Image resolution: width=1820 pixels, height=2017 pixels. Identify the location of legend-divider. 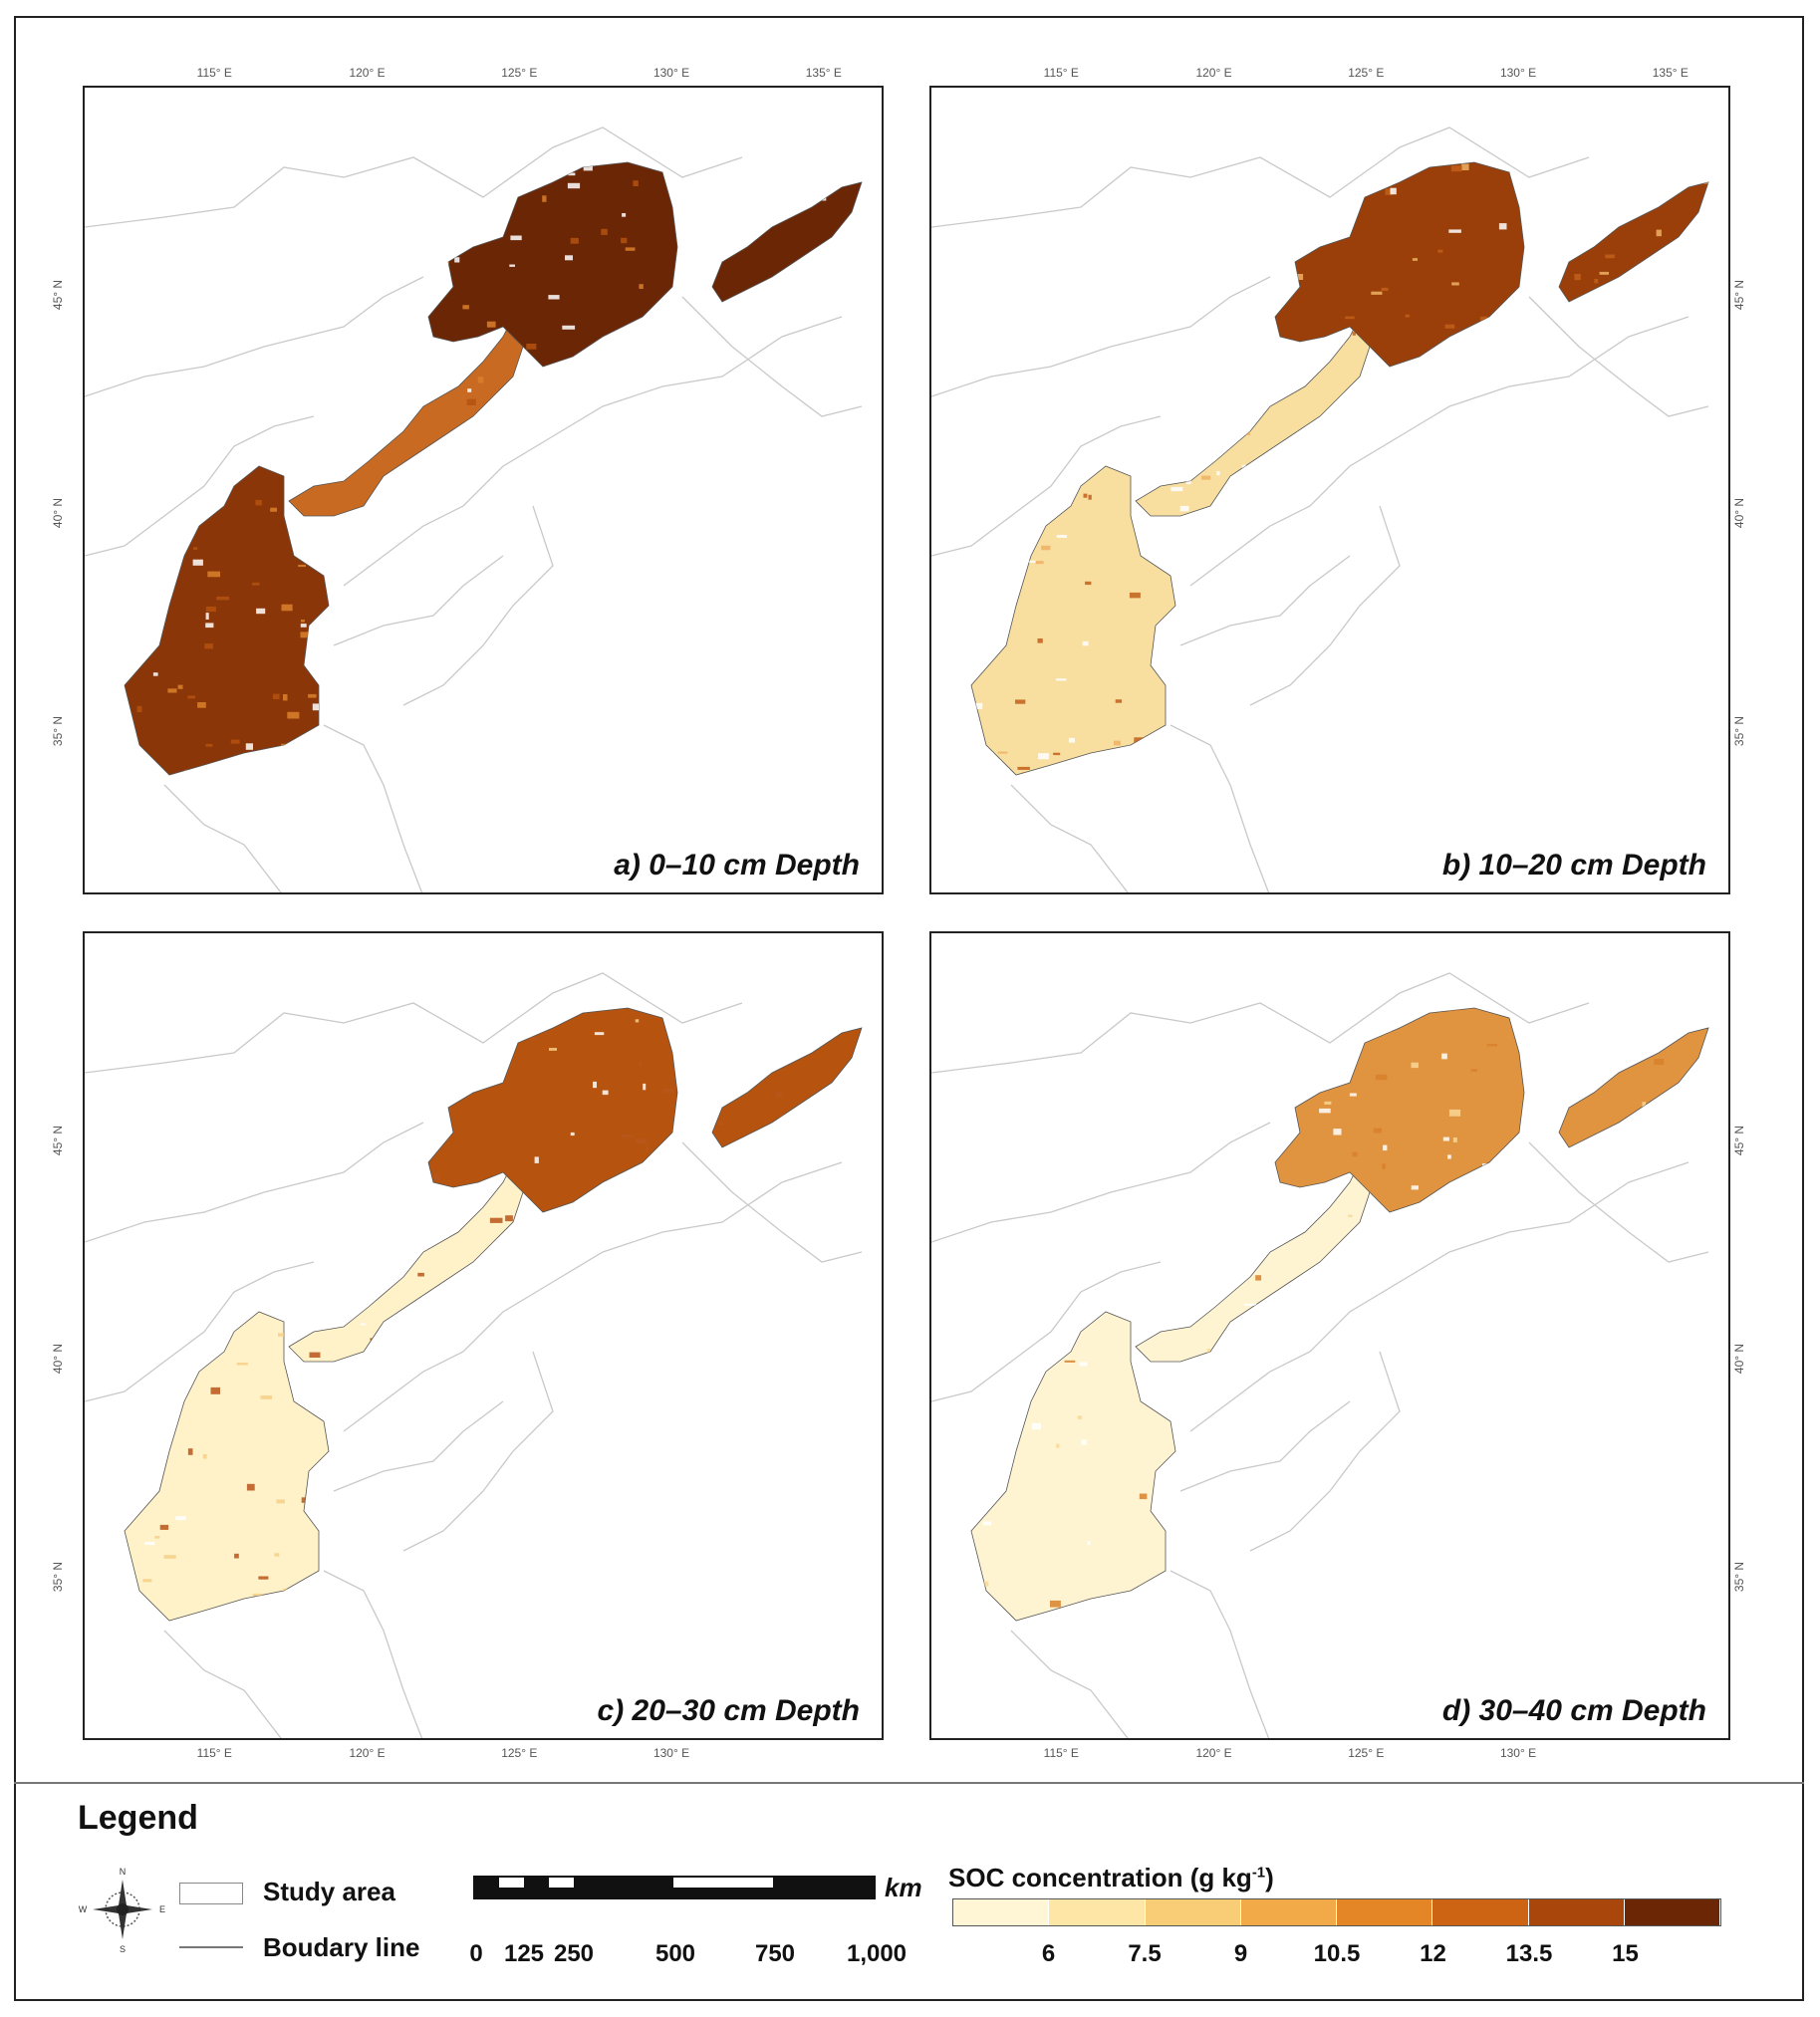
(909, 1783).